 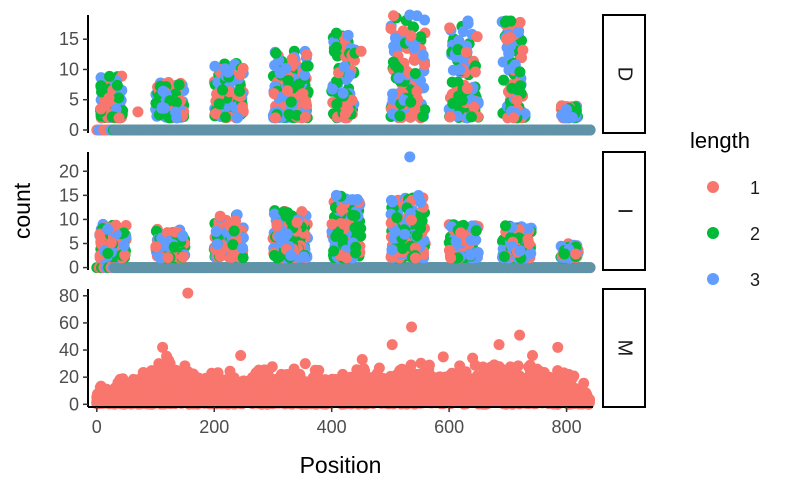 What do you see at coordinates (69, 296) in the screenshot?
I see `y-tick-label: 80` at bounding box center [69, 296].